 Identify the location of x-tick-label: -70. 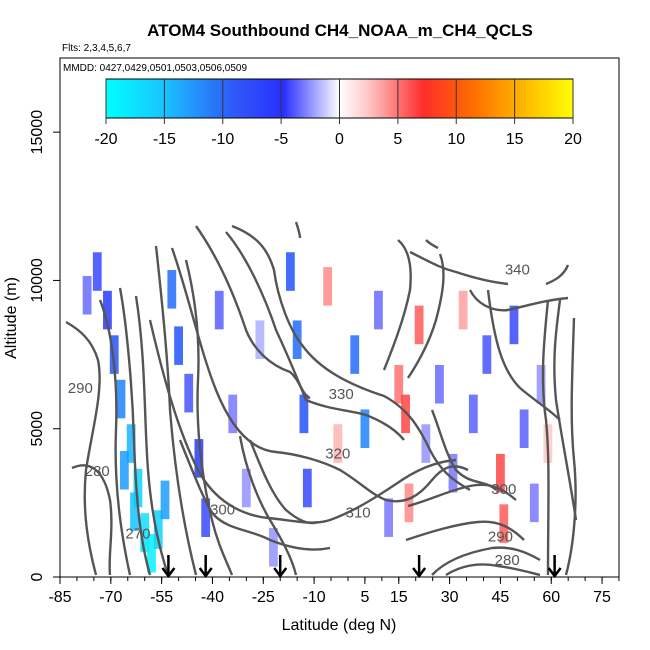
(110, 597).